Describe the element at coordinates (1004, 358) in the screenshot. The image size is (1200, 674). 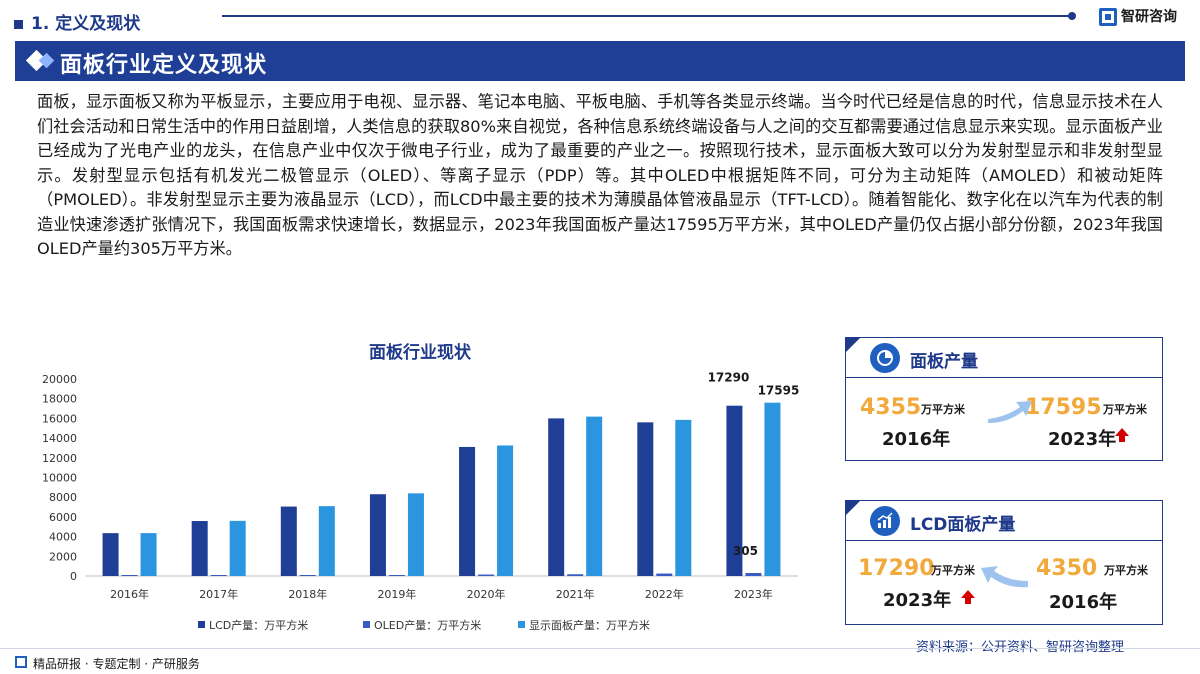
I see `card-header: 面板产量` at that location.